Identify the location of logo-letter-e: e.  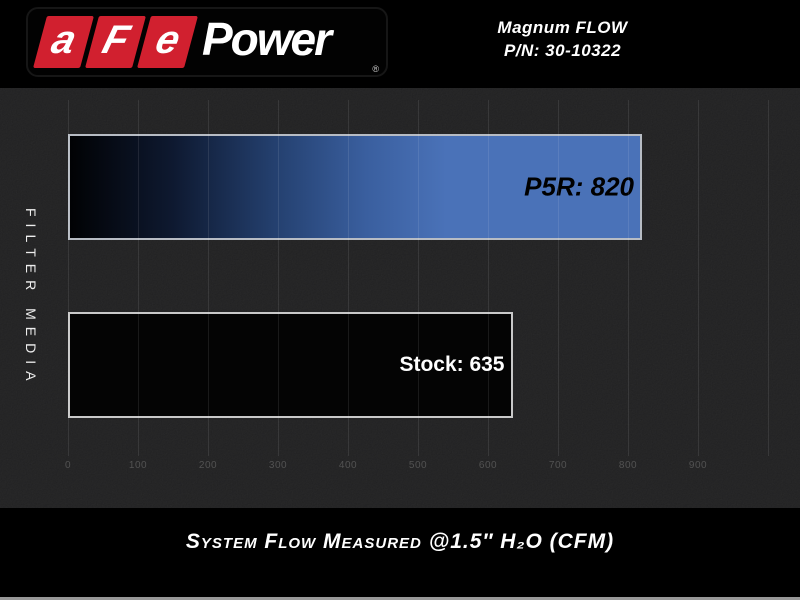
(168, 40).